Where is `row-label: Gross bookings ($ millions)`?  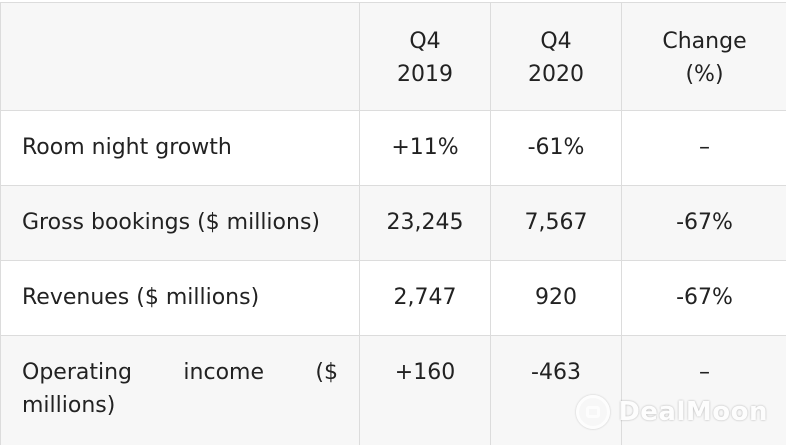
row-label: Gross bookings ($ millions) is located at coordinates (180, 223).